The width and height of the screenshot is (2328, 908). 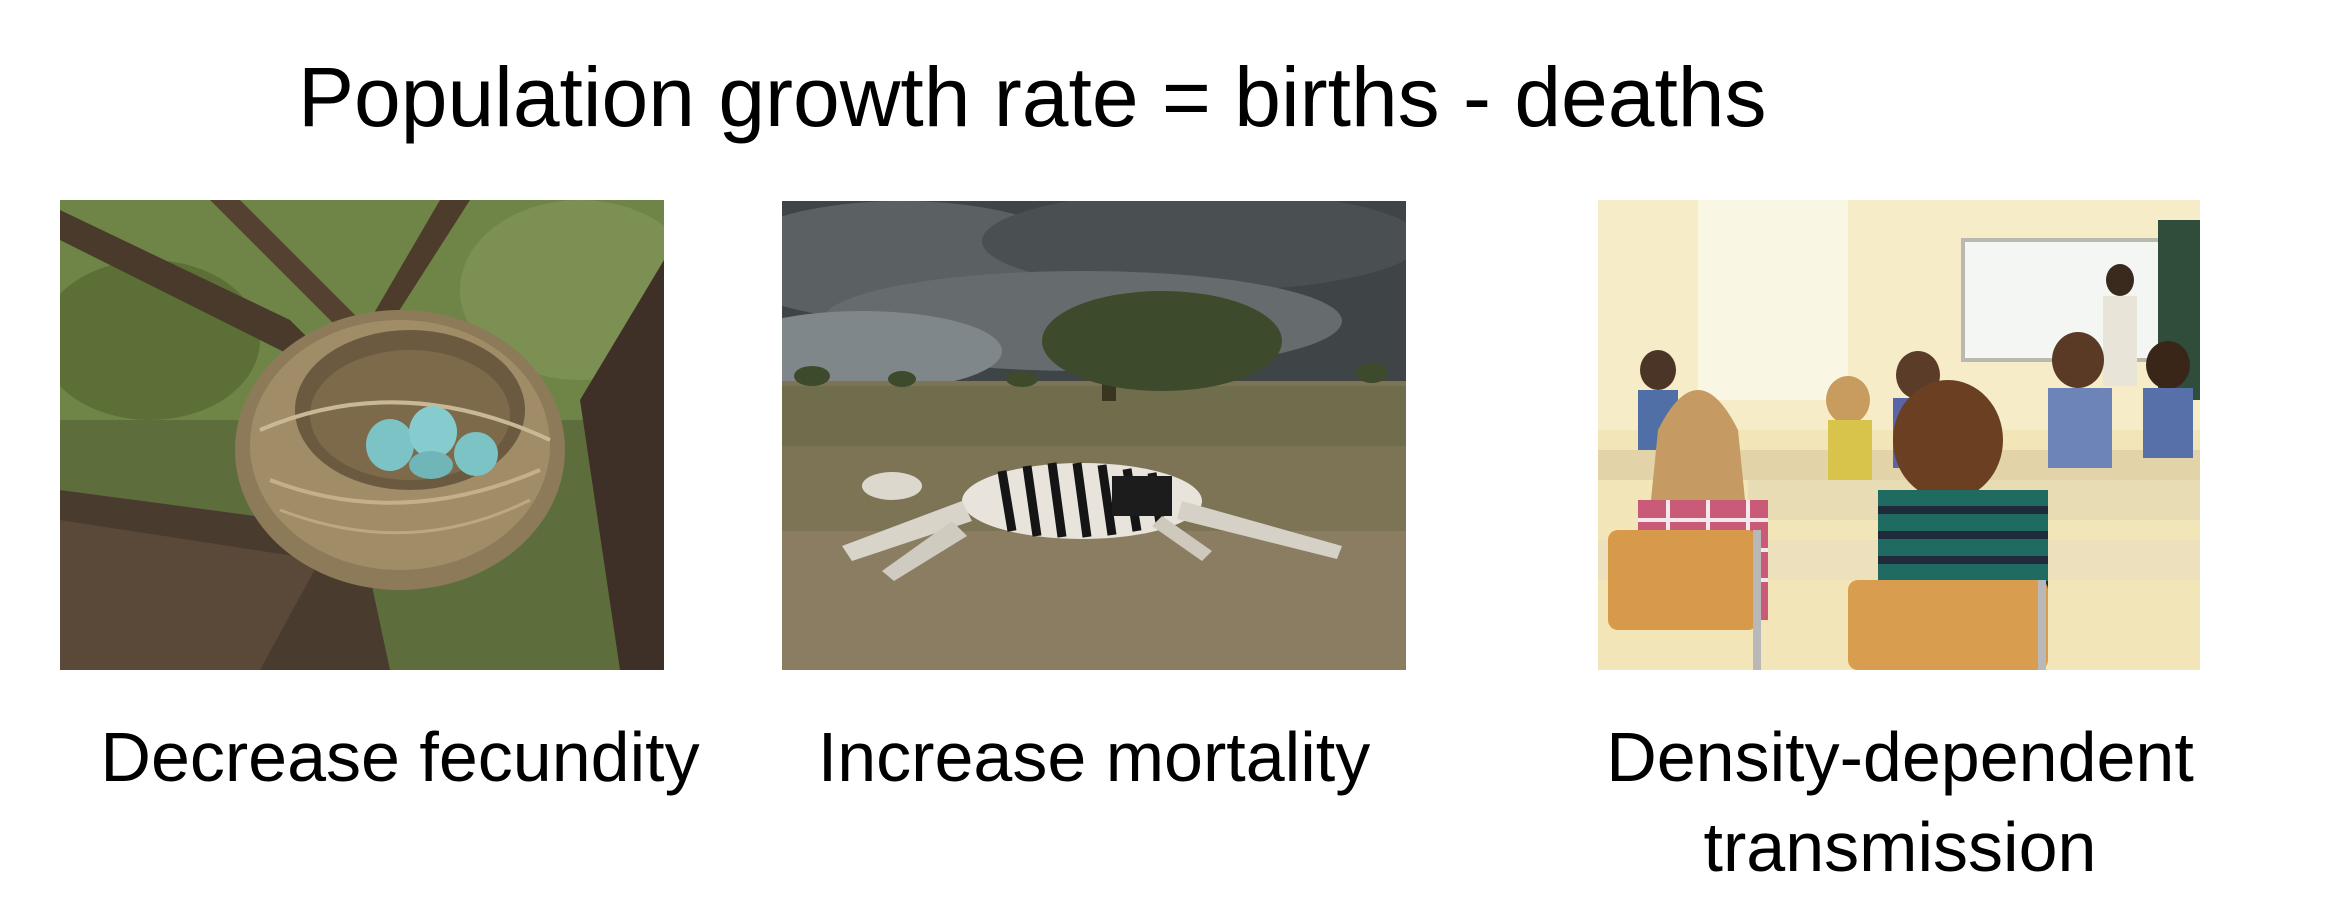 I want to click on caption-decrease-fecundity: Decrease fecundity, so click(x=400, y=757).